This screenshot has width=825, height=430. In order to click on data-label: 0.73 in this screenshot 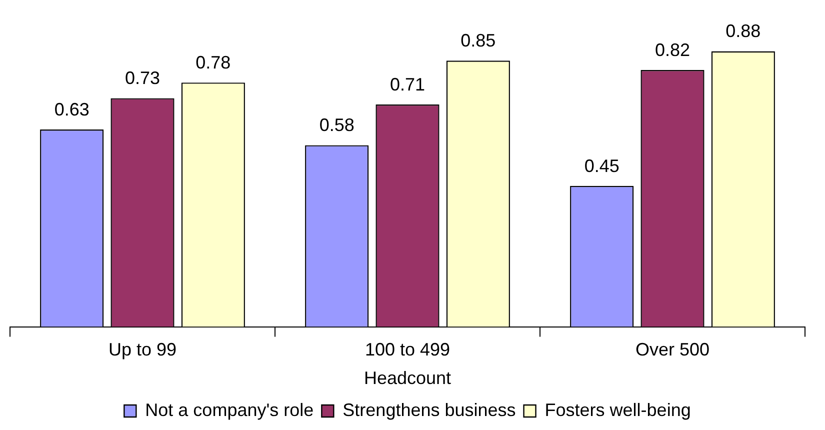, I will do `click(142, 78)`.